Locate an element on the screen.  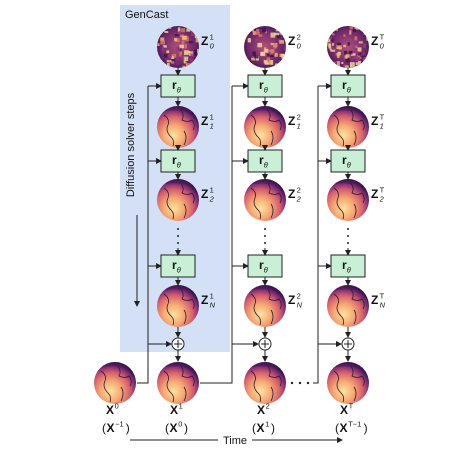
latent-label: Z 22 is located at coordinates (295, 195).